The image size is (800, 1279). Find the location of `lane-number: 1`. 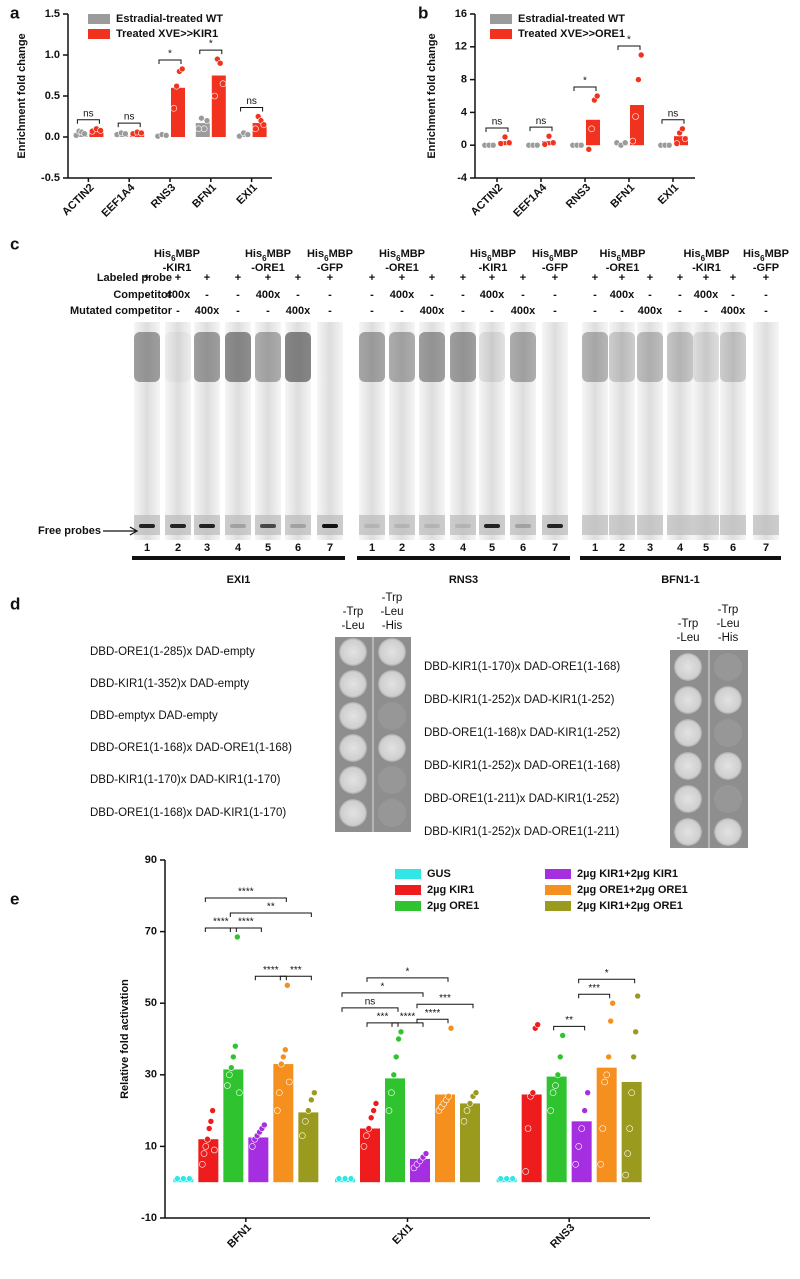

lane-number: 1 is located at coordinates (372, 548).